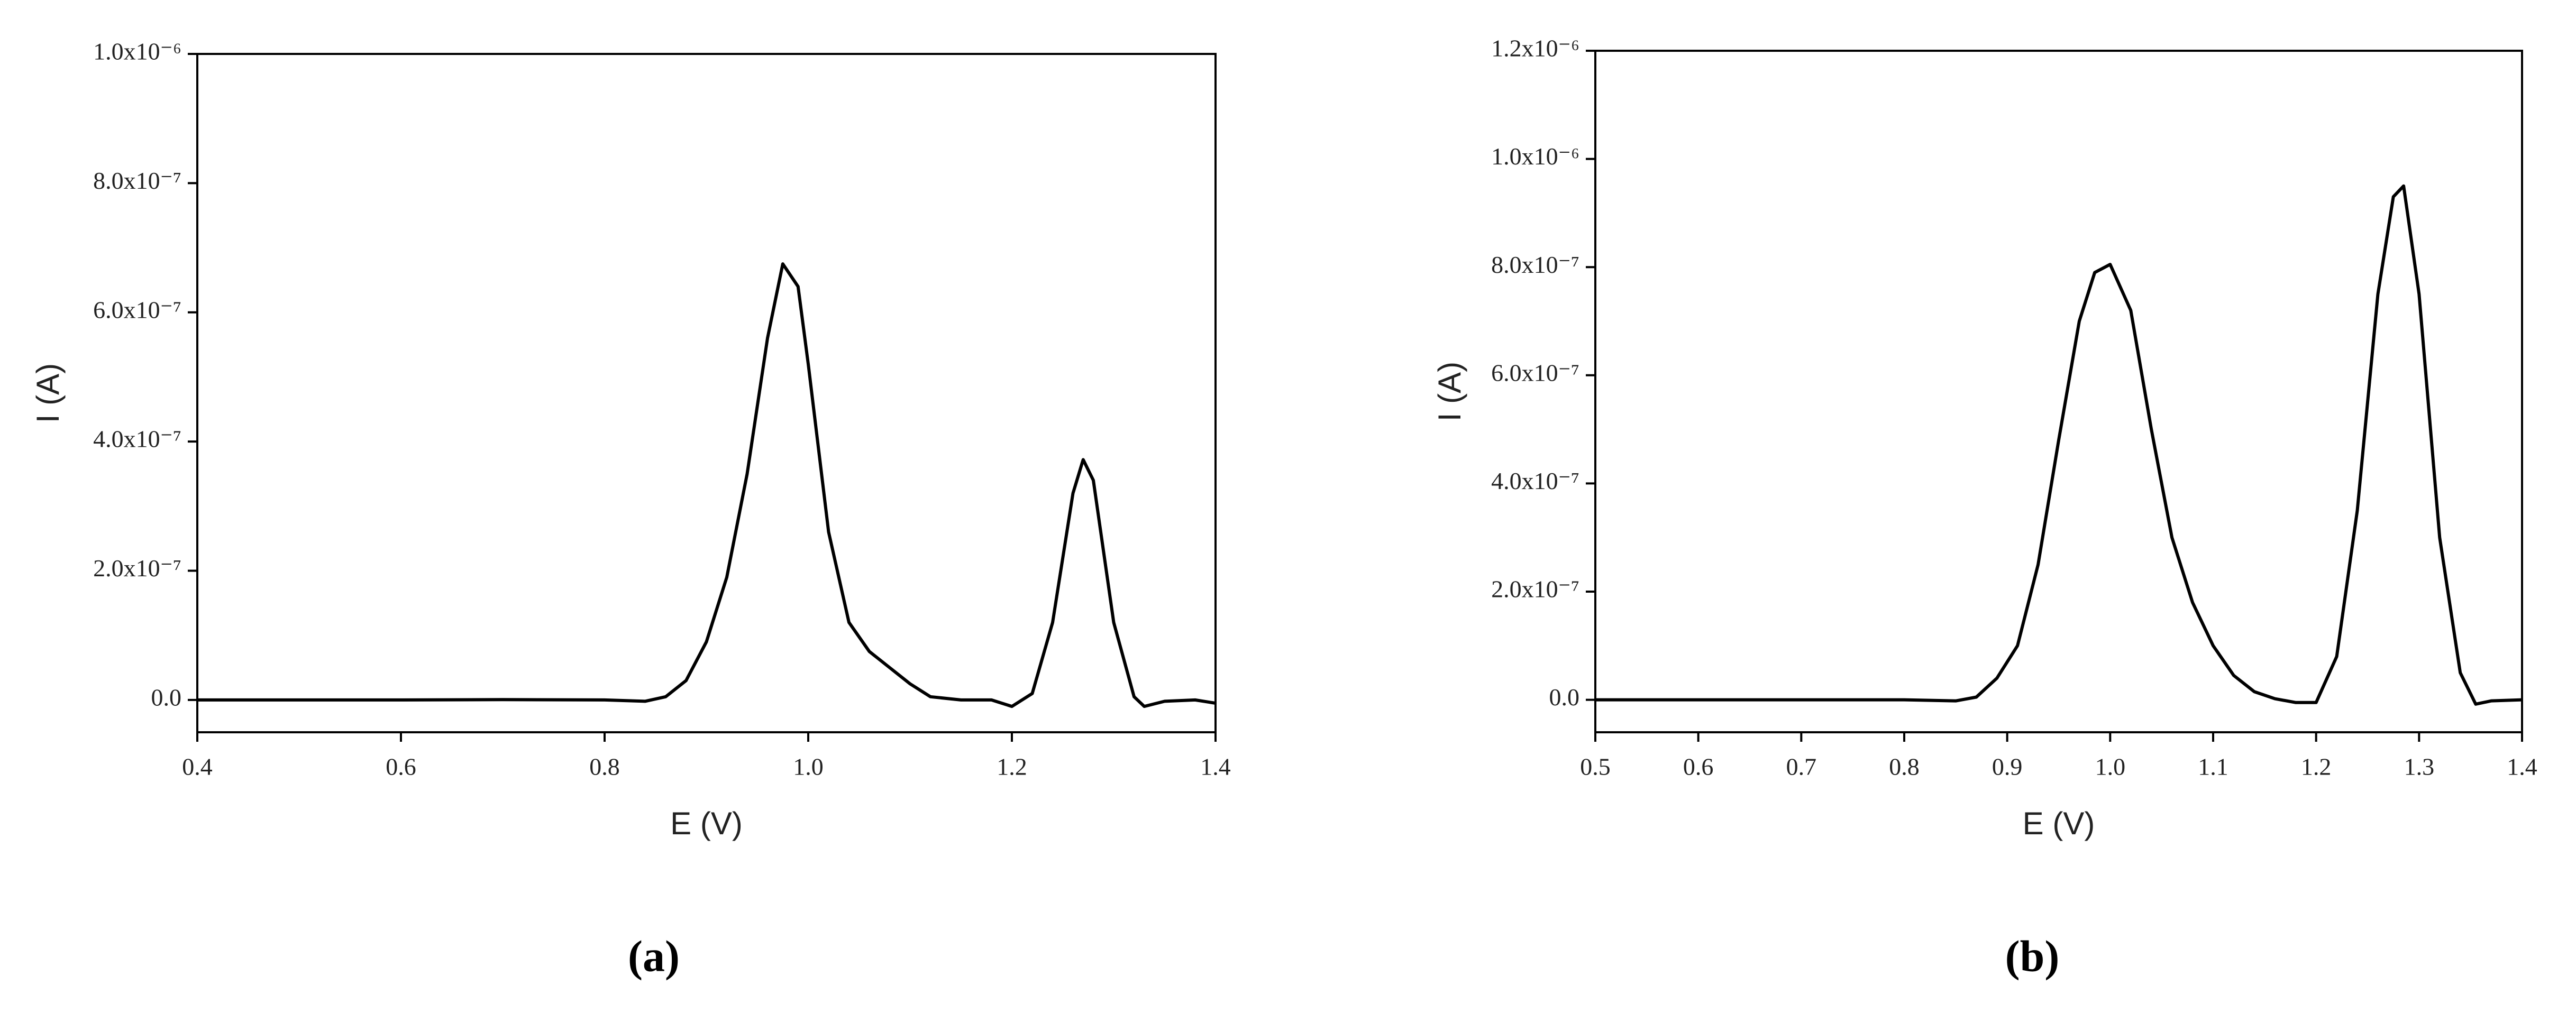 This screenshot has width=2576, height=1013. What do you see at coordinates (654, 956) in the screenshot?
I see `panel-caption: (a)` at bounding box center [654, 956].